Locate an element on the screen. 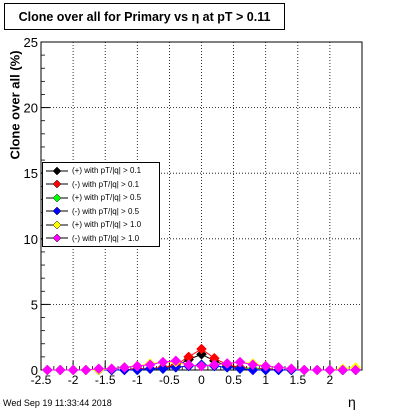  x-tick-label: -0.5 is located at coordinates (169, 380).